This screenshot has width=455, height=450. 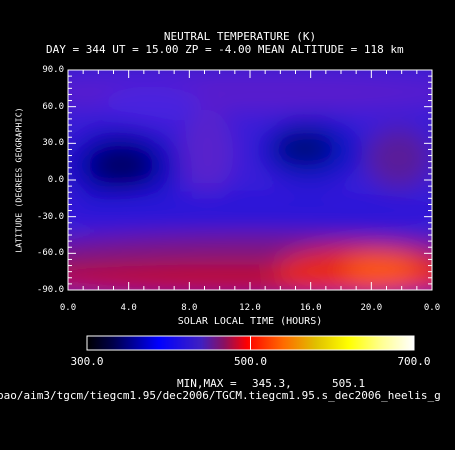 What do you see at coordinates (53, 143) in the screenshot?
I see `y-tick-label: 30.0` at bounding box center [53, 143].